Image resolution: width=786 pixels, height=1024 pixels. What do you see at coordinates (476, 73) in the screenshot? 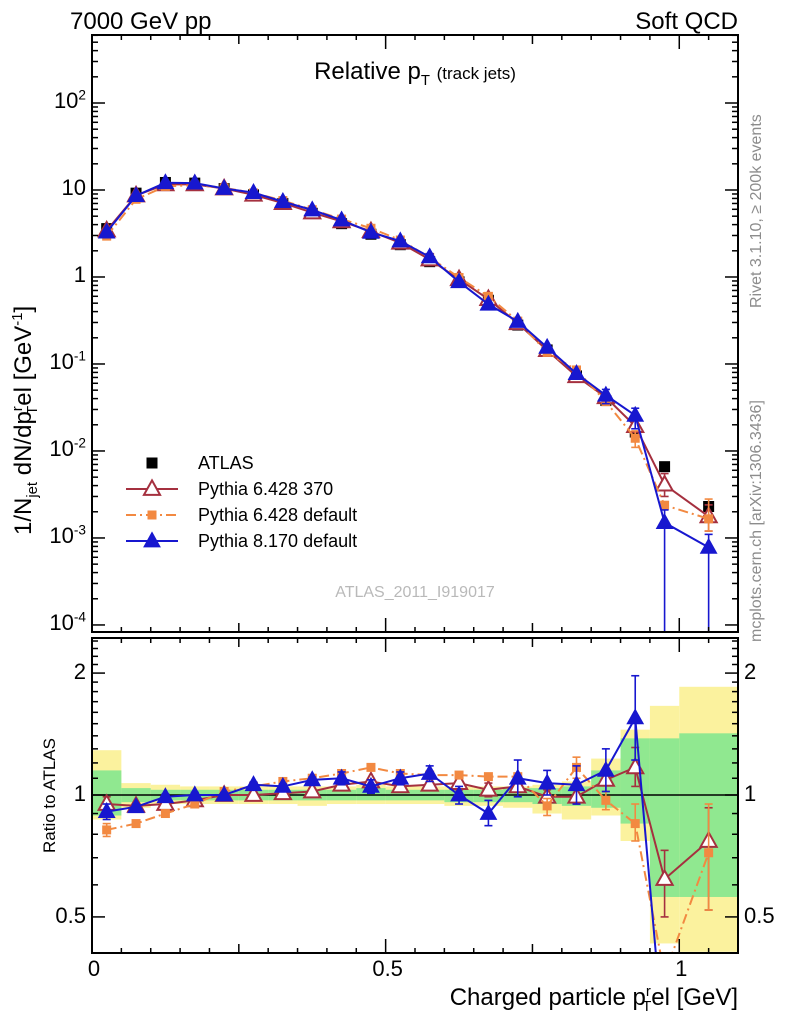
I see `plot-title-note: (track jets)` at bounding box center [476, 73].